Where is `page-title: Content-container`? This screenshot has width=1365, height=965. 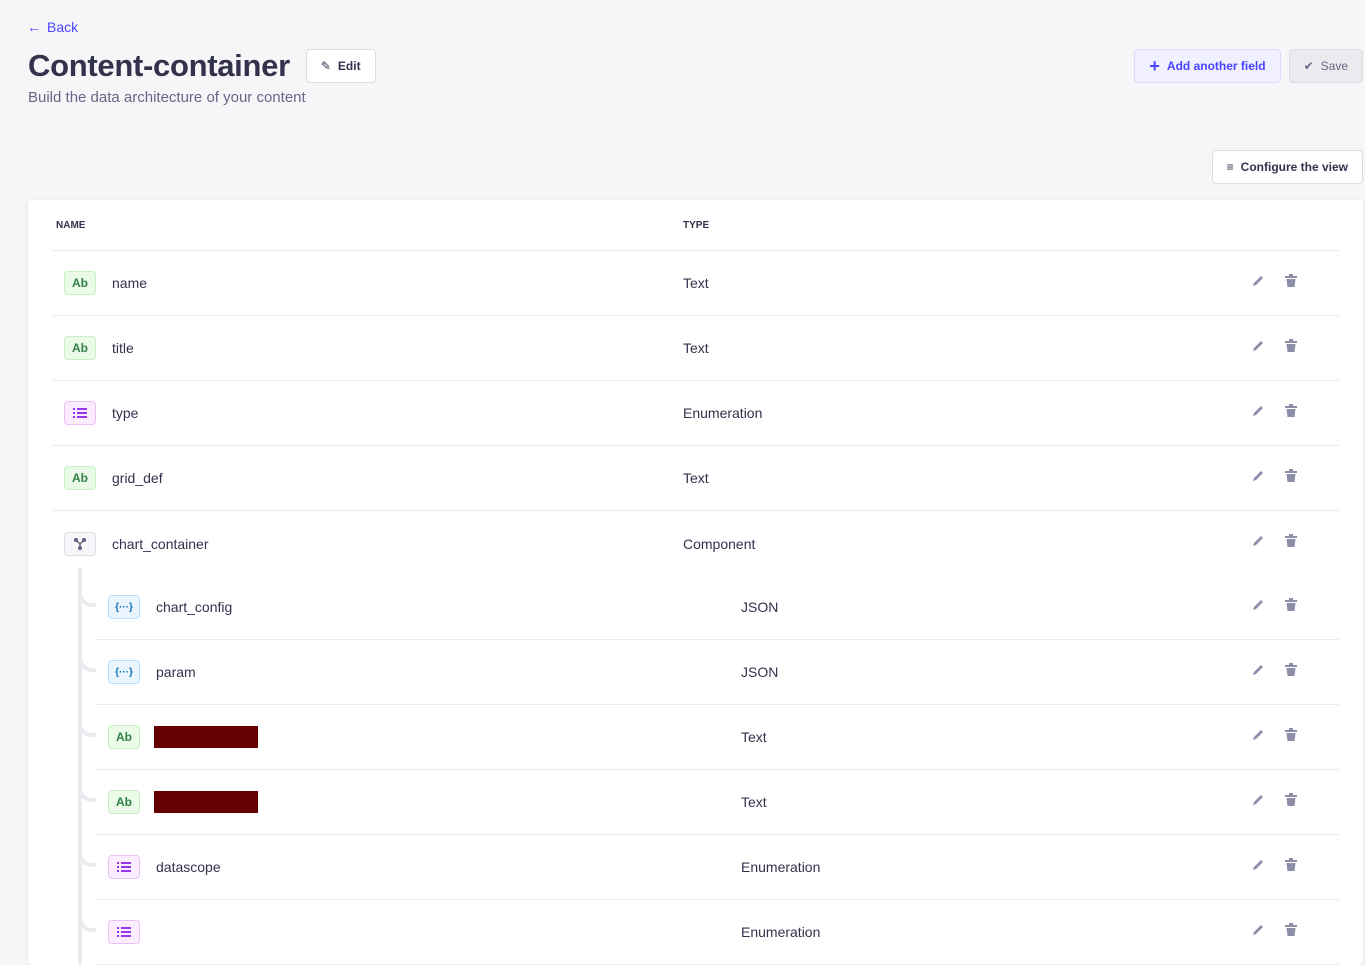
page-title: Content-container is located at coordinates (159, 65).